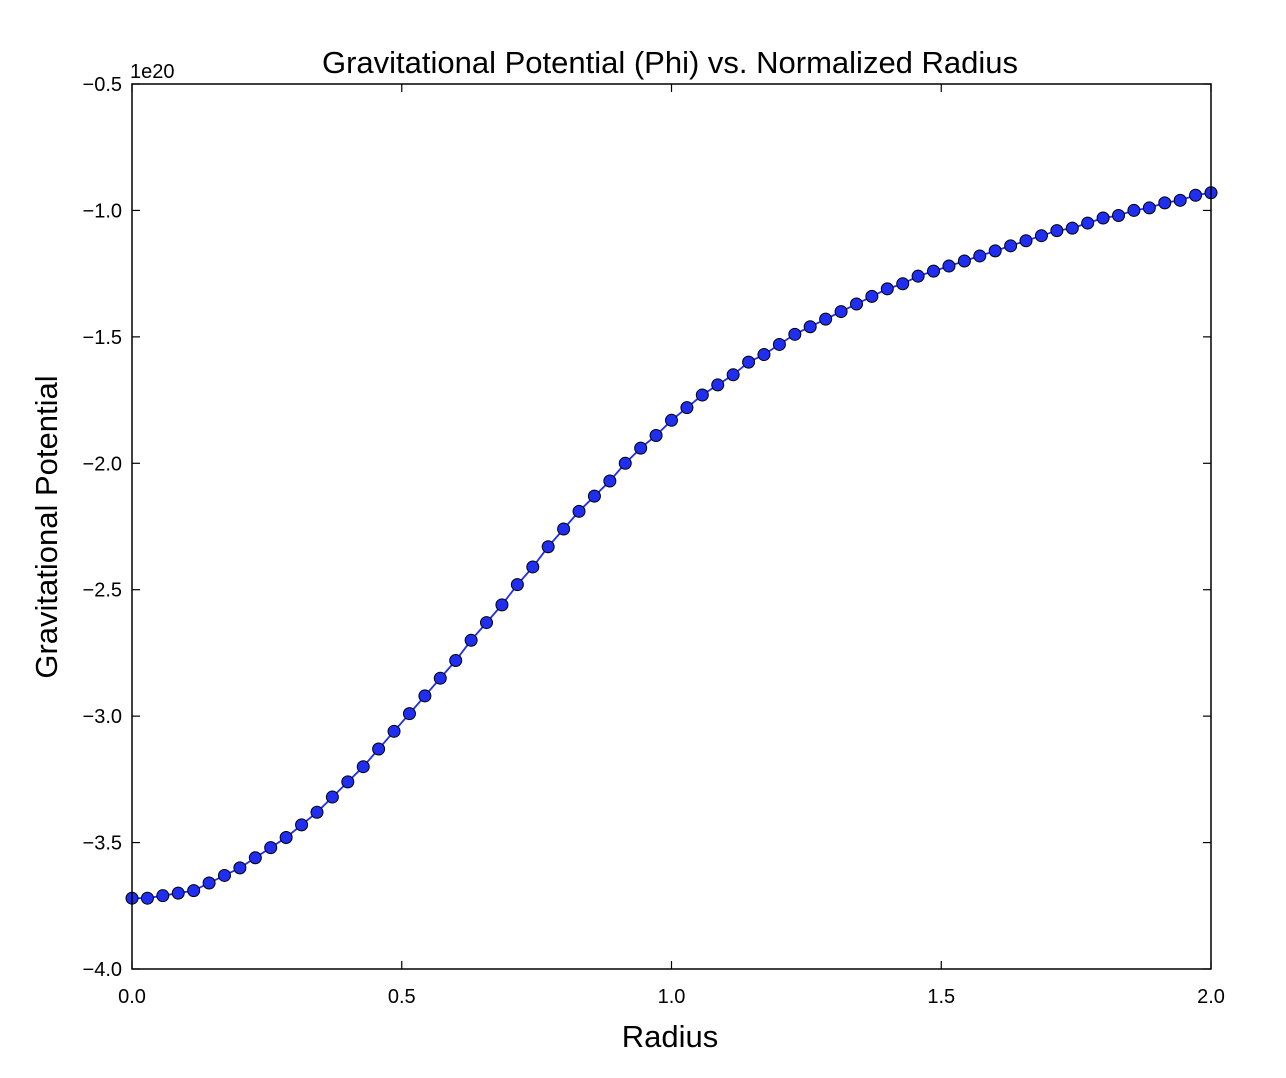  What do you see at coordinates (102, 970) in the screenshot?
I see `y-tick-label: −4.0` at bounding box center [102, 970].